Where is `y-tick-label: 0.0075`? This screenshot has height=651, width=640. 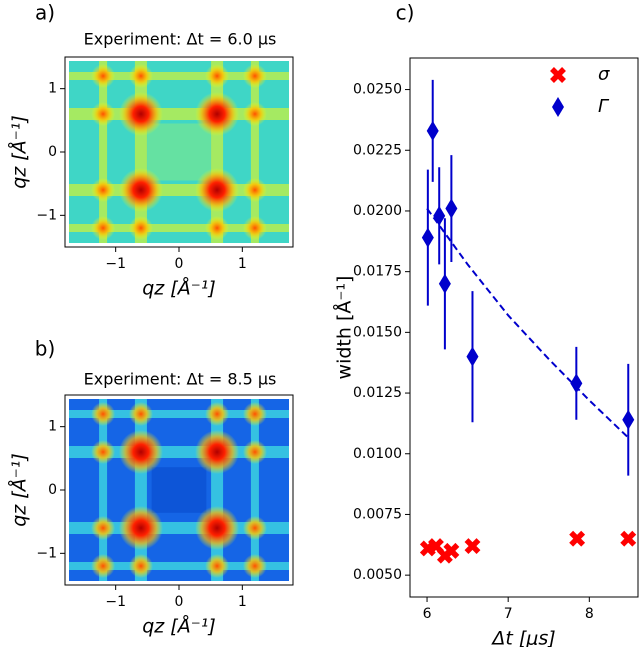 y-tick-label: 0.0075 is located at coordinates (377, 514).